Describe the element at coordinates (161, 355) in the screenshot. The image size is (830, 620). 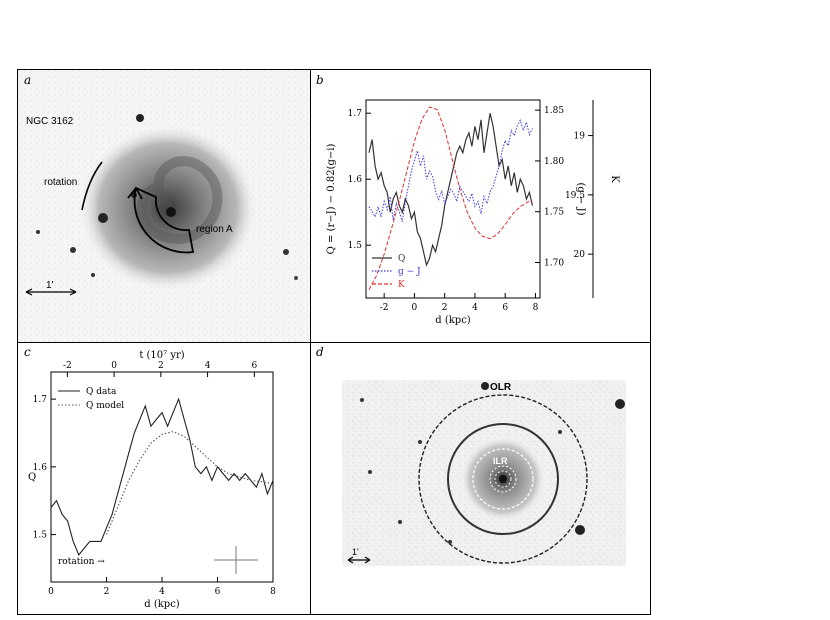
I see `top-x-axis-label: t (10⁷ yr)` at that location.